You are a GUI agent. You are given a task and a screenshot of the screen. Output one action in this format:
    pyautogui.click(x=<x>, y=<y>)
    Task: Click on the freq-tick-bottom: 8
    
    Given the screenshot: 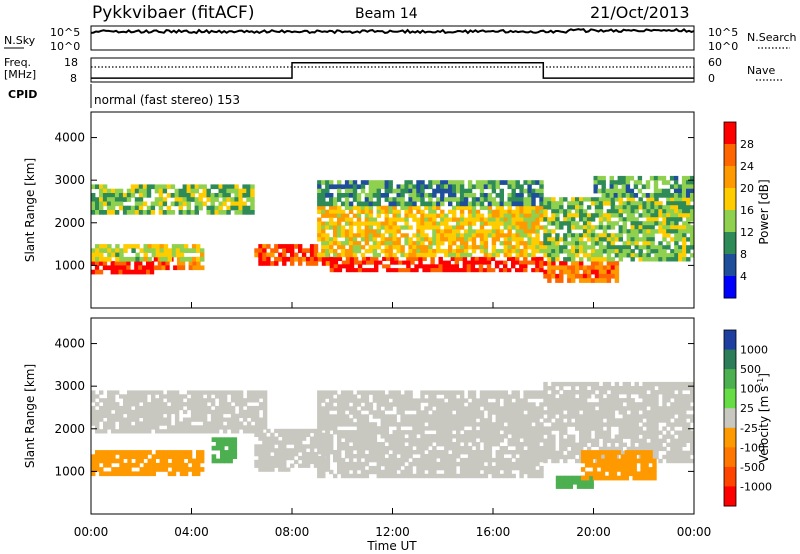 What is the action you would take?
    pyautogui.click(x=73, y=78)
    